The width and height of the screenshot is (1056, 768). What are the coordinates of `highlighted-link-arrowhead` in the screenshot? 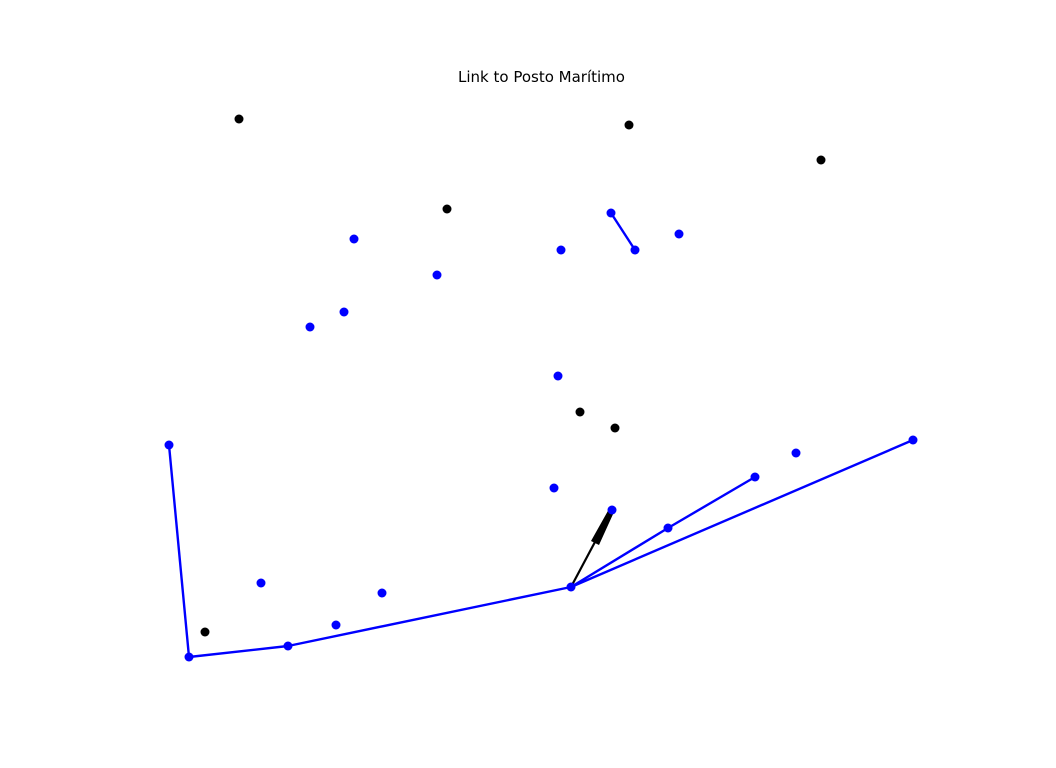 It's located at (602, 527).